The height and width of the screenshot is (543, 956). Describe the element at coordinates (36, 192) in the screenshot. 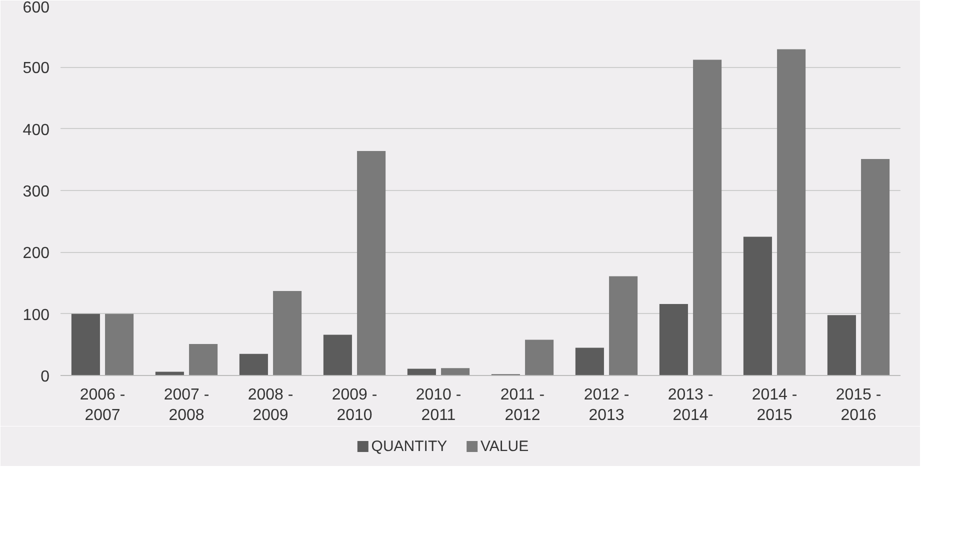

I see `y-tick-label: 300` at that location.